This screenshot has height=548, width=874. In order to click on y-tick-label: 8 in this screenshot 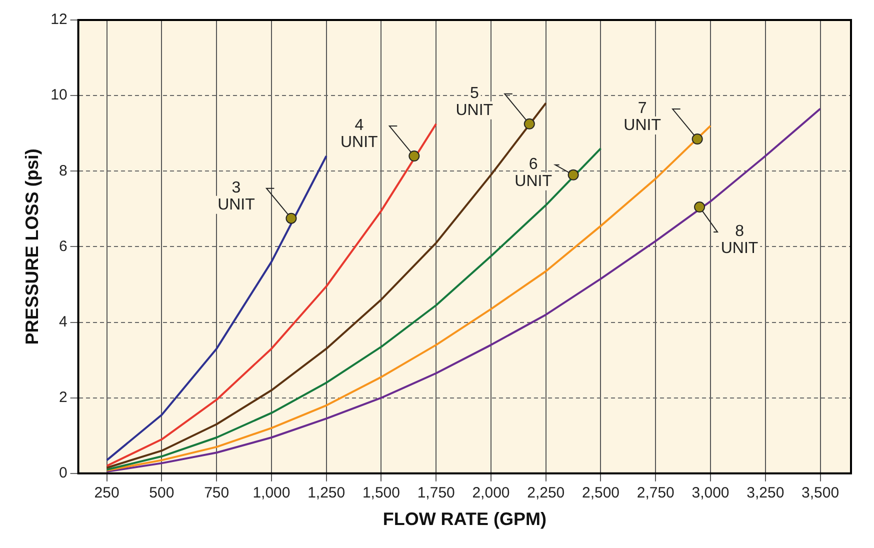, I will do `click(63, 171)`.